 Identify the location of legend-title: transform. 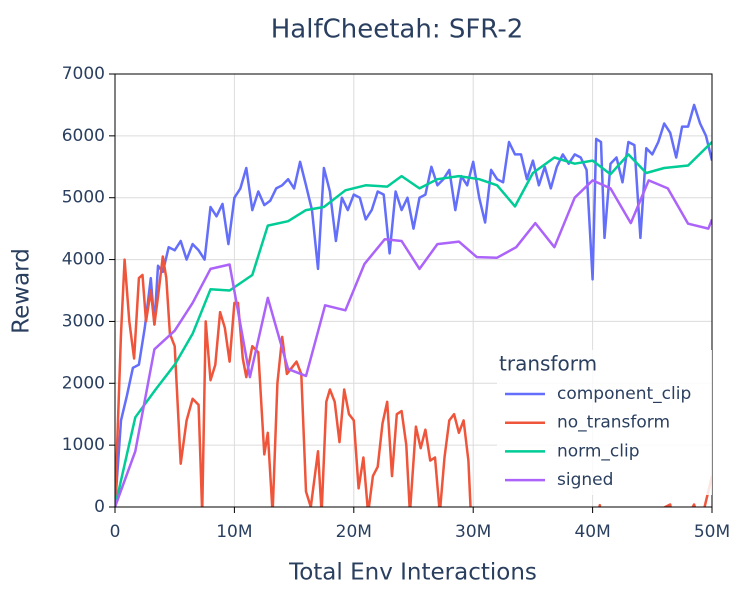
(548, 364).